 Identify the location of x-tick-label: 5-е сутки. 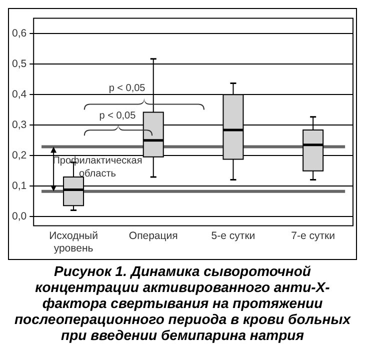
(233, 236).